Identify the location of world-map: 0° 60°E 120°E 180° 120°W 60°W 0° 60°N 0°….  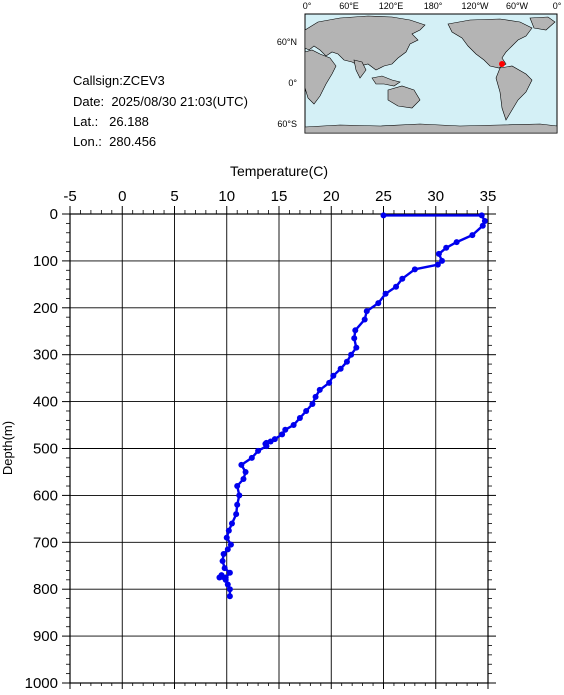
(419, 67).